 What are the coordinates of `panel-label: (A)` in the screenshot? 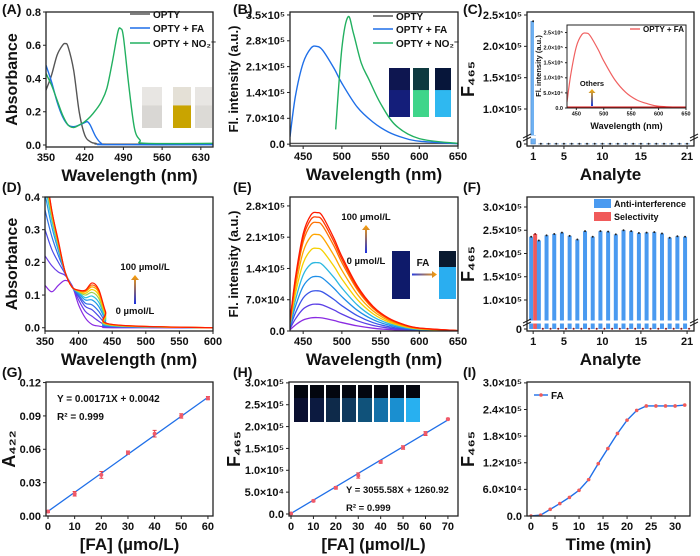 It's located at (11, 9).